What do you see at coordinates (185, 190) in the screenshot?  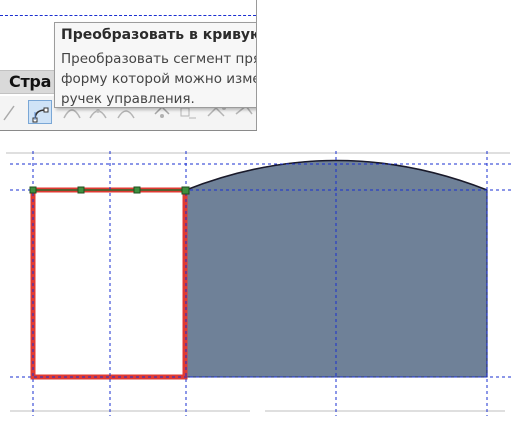 I see `node-handle-right` at bounding box center [185, 190].